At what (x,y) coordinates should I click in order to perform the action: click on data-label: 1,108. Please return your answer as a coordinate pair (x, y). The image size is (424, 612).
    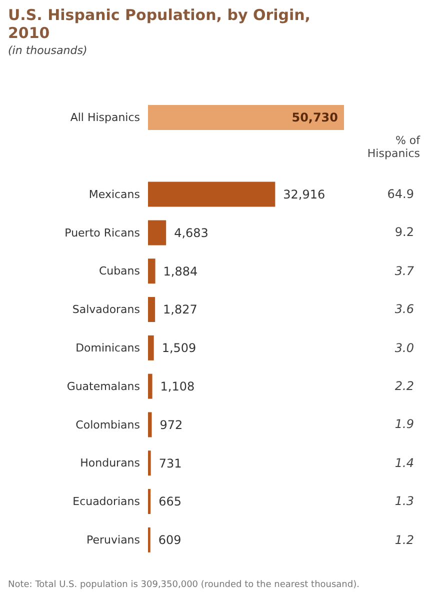
    Looking at the image, I should click on (177, 387).